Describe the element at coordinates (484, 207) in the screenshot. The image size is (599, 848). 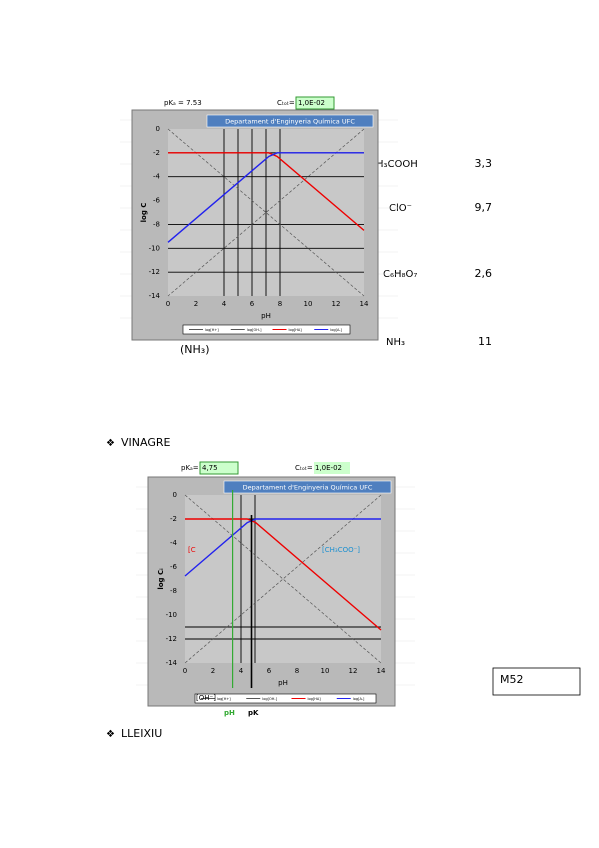
I see `pka-value: 9,7` at that location.